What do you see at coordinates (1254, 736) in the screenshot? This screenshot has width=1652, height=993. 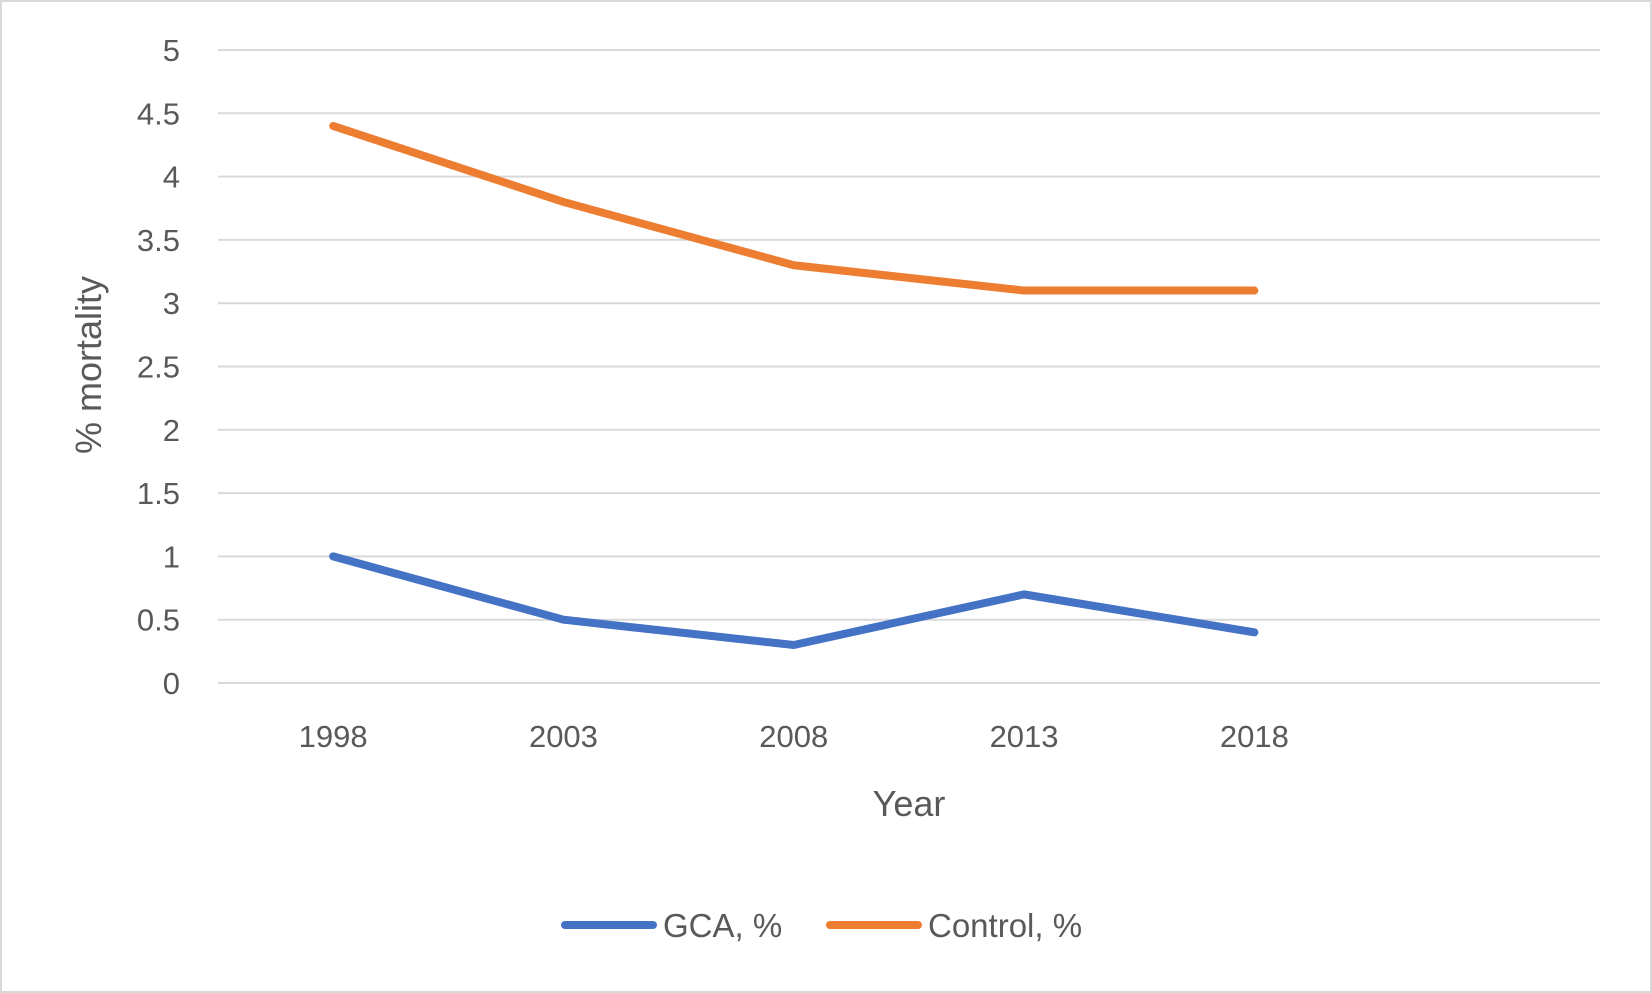 I see `x-tick-label: 2018` at bounding box center [1254, 736].